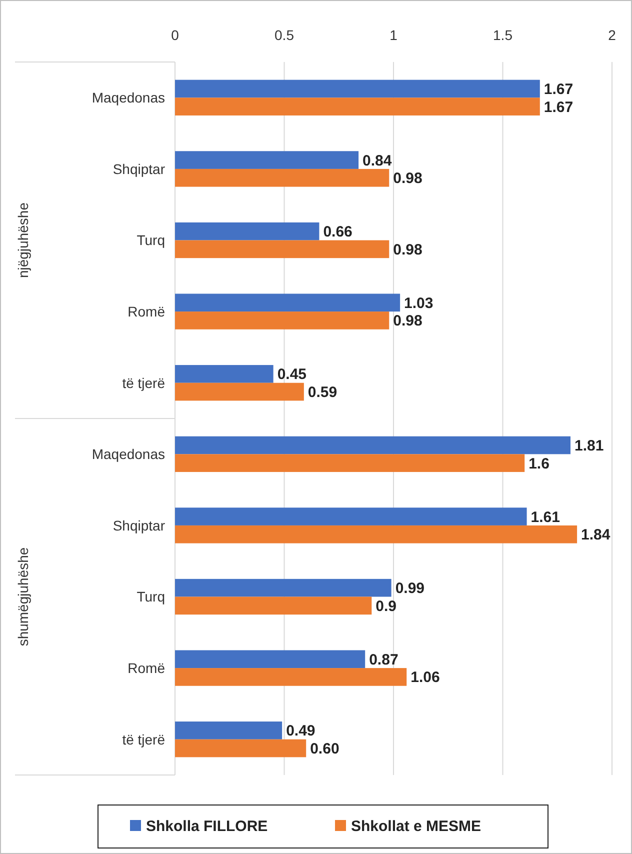 The image size is (632, 854). I want to click on x-tick-label: 0.5, so click(284, 35).